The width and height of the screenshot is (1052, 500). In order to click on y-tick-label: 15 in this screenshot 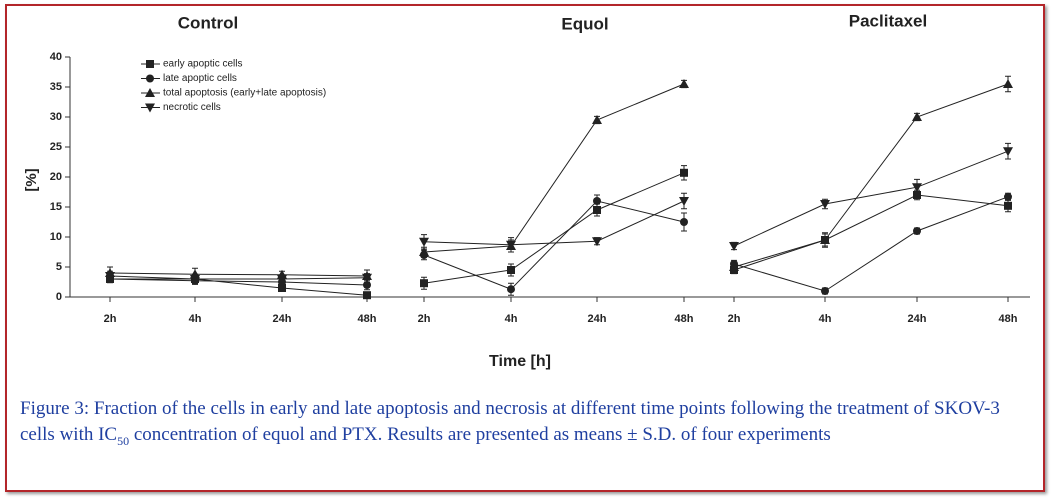, I will do `click(56, 207)`.